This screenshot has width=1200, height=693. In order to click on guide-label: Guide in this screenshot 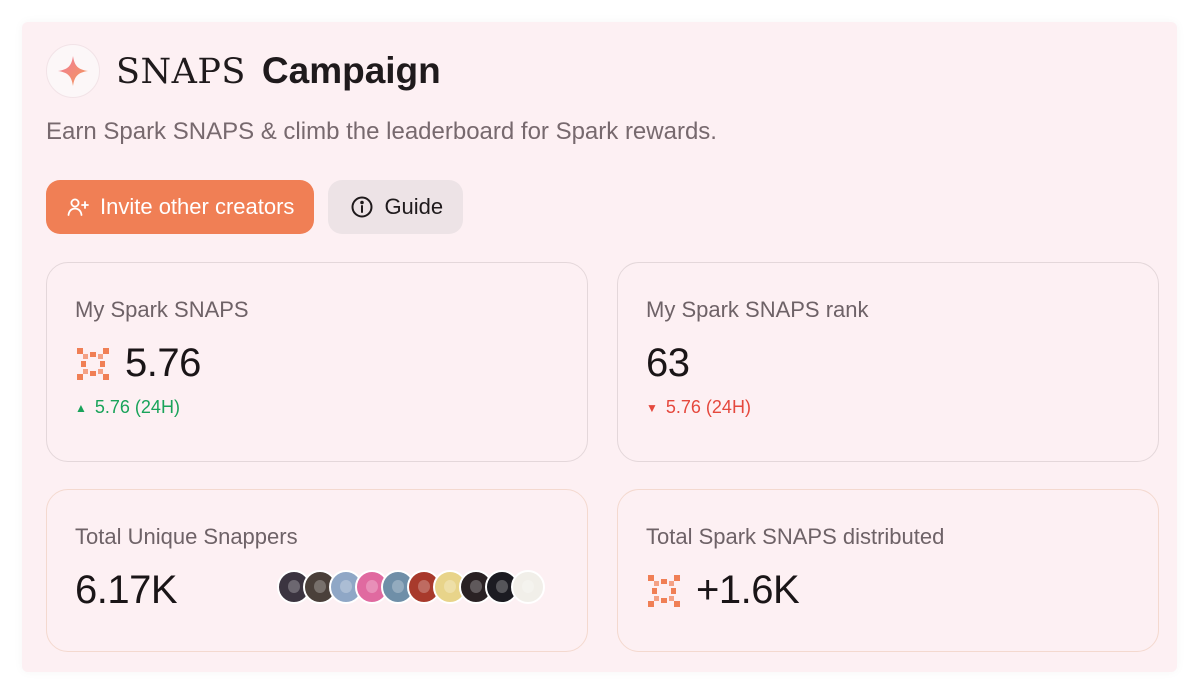, I will do `click(414, 206)`.